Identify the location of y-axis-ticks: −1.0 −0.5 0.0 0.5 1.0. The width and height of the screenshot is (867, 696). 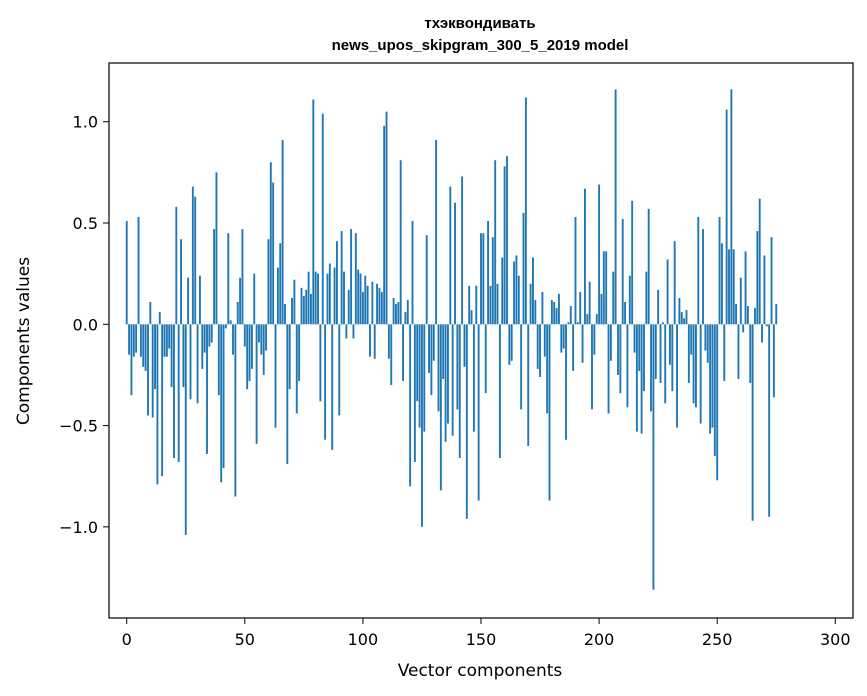
(84, 325).